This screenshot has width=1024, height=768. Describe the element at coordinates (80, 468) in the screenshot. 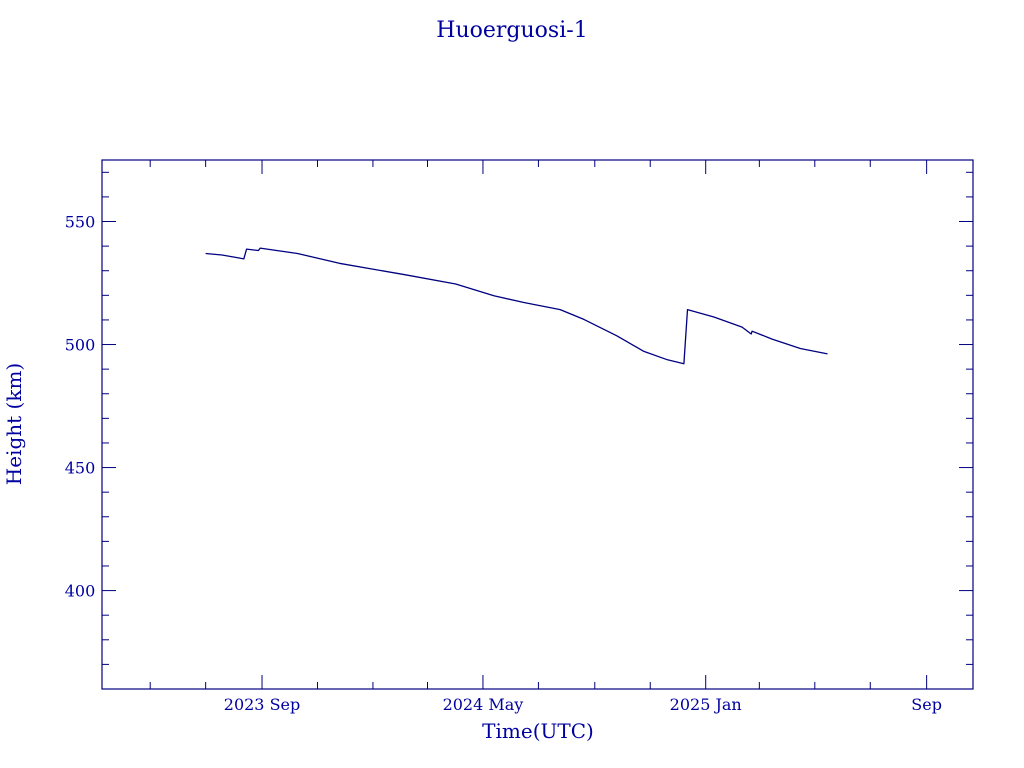

I see `y-tick-label: 450` at that location.